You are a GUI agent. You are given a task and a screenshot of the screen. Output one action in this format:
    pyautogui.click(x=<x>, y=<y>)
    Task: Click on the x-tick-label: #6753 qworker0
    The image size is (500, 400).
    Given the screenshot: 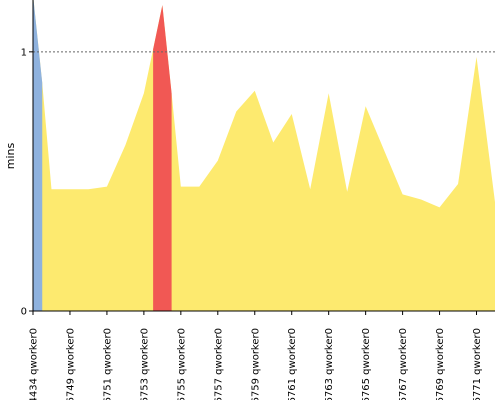 What is the action you would take?
    pyautogui.click(x=144, y=364)
    